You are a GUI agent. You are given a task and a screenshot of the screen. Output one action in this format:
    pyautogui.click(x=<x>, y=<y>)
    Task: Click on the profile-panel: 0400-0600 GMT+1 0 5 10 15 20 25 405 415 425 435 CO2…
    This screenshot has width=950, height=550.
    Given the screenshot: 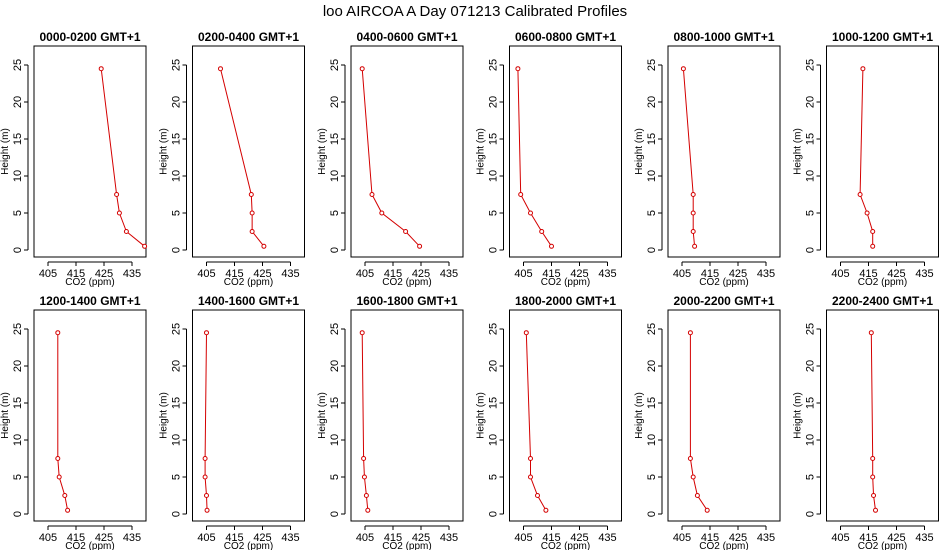 What is the action you would take?
    pyautogui.click(x=390, y=159)
    